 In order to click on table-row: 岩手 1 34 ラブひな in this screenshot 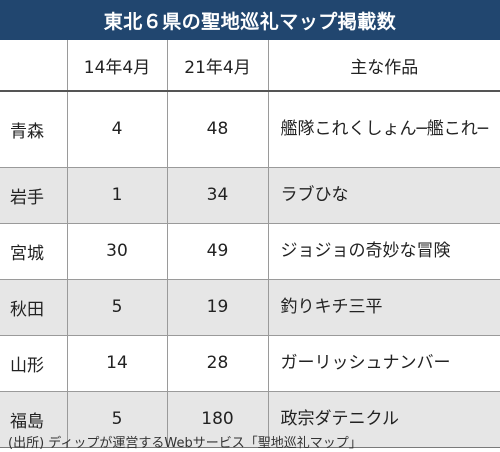, I will do `click(250, 194)`.